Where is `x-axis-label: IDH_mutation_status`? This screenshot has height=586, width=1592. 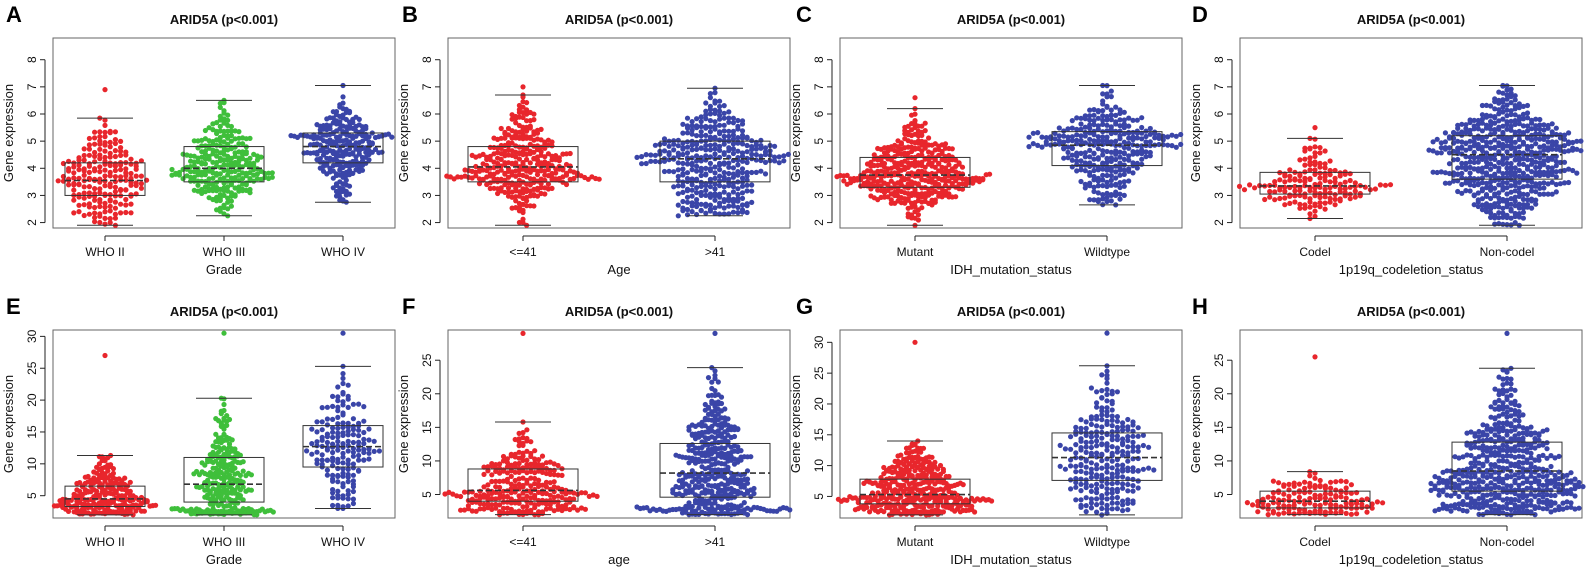
x-axis-label: IDH_mutation_status is located at coordinates (1011, 269).